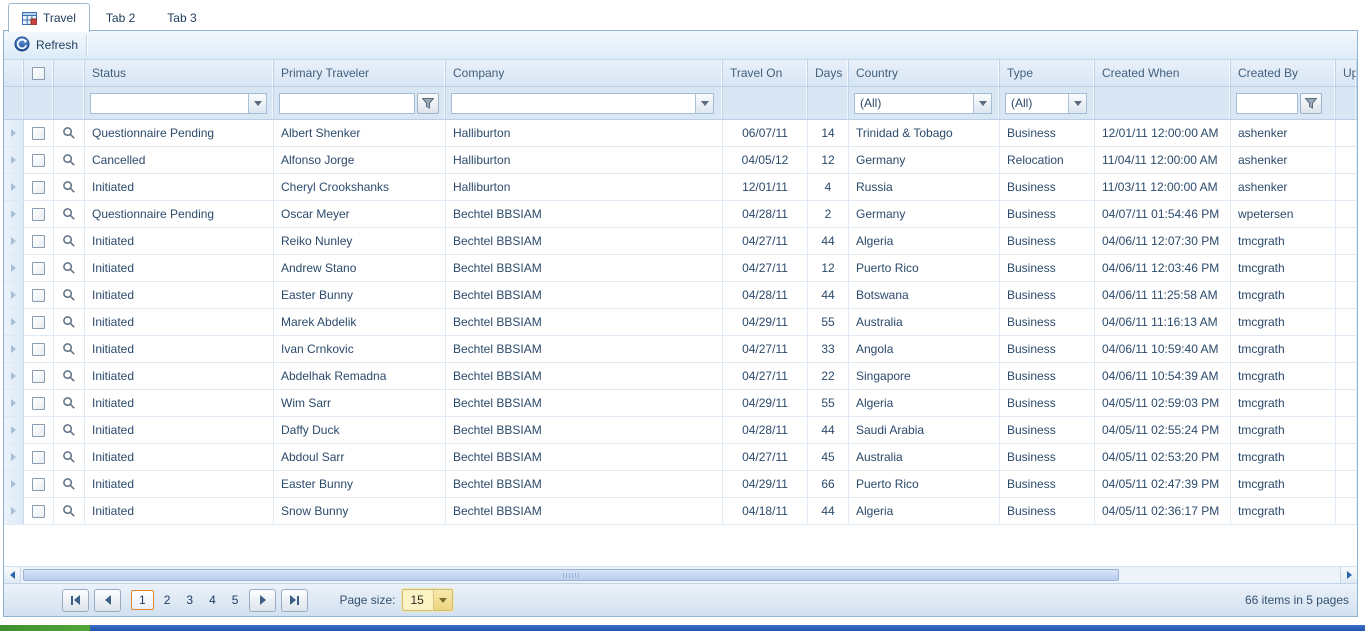  I want to click on first-page-button, so click(75, 600).